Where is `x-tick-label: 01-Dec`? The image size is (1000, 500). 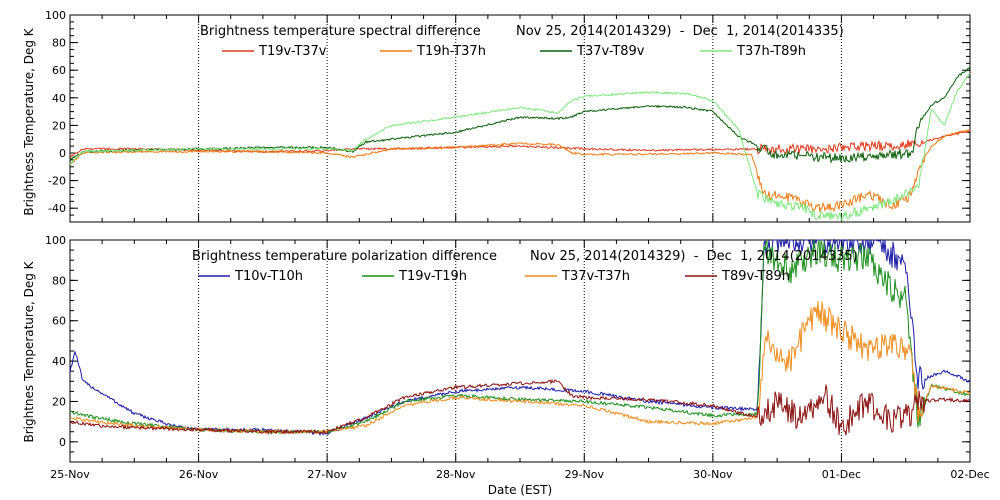 x-tick-label: 01-Dec is located at coordinates (841, 474).